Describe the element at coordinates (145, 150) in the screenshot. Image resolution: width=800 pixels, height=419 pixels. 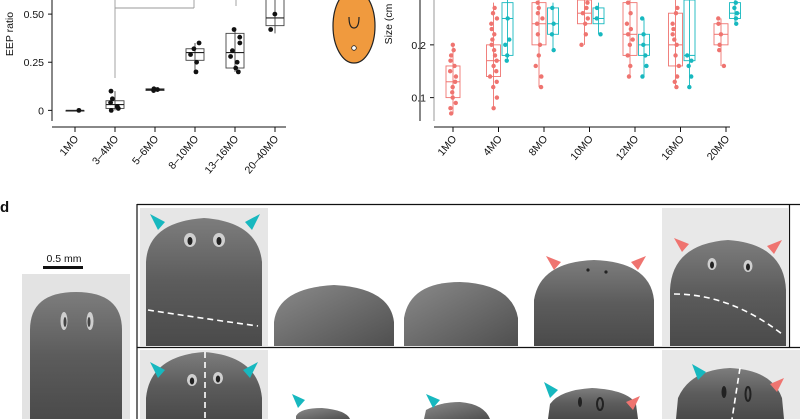
I see `eep-x-tick-label: 5–6MO` at that location.